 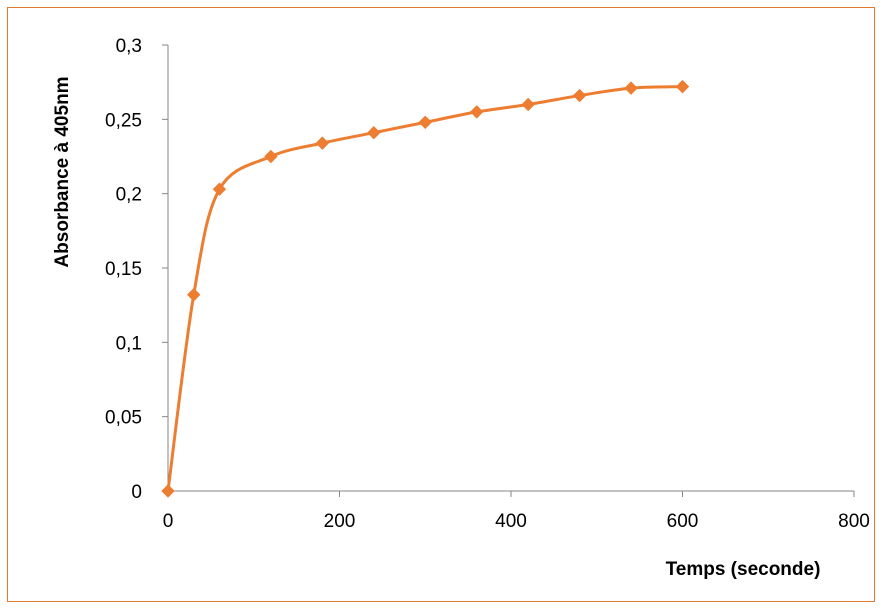 What do you see at coordinates (123, 120) in the screenshot?
I see `y-tick-label: 0,25` at bounding box center [123, 120].